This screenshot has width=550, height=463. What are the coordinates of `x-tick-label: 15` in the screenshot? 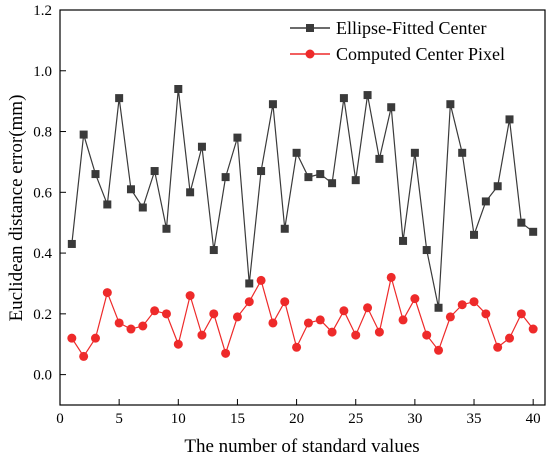 It's located at (237, 419).